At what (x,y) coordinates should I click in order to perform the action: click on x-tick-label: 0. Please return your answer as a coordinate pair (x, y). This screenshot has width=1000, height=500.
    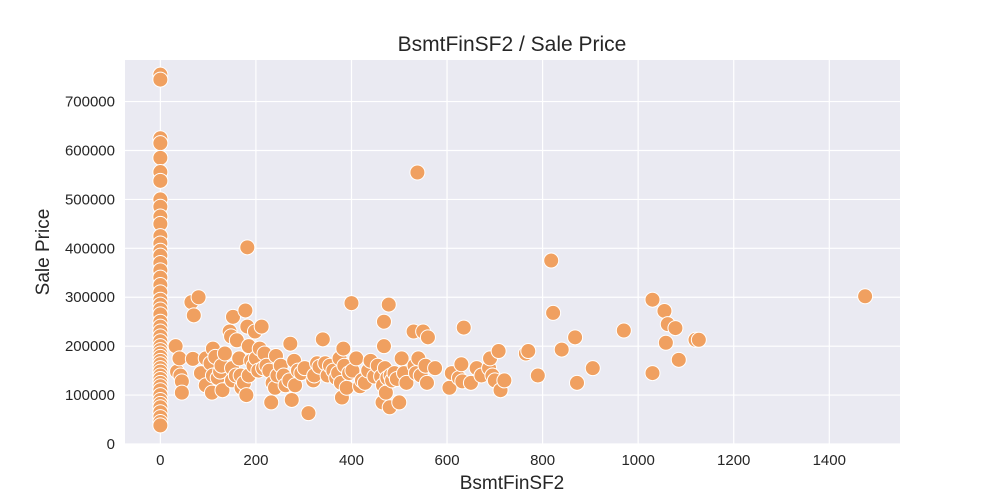
    Looking at the image, I should click on (160, 460).